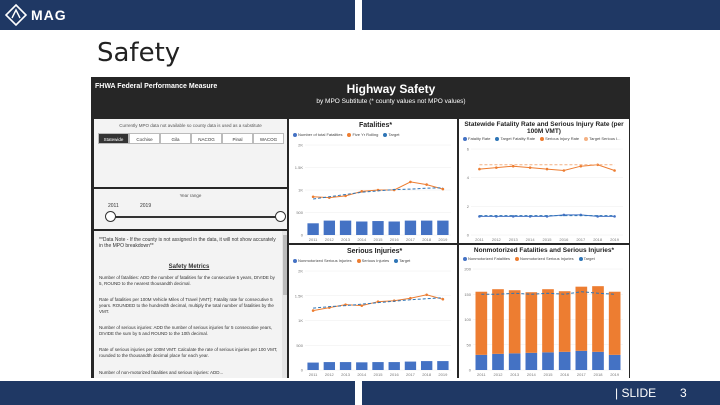 Image resolution: width=720 pixels, height=405 pixels. What do you see at coordinates (300, 320) in the screenshot?
I see `y-tick-label: 1K` at bounding box center [300, 320].